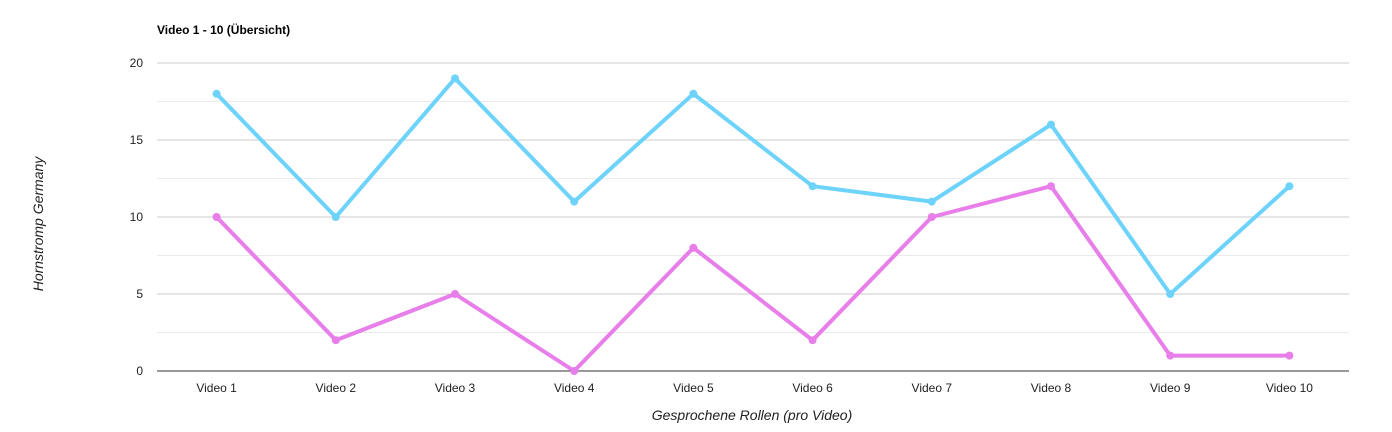 Image resolution: width=1392 pixels, height=432 pixels. I want to click on x-tick-label: Video 10, so click(1289, 388).